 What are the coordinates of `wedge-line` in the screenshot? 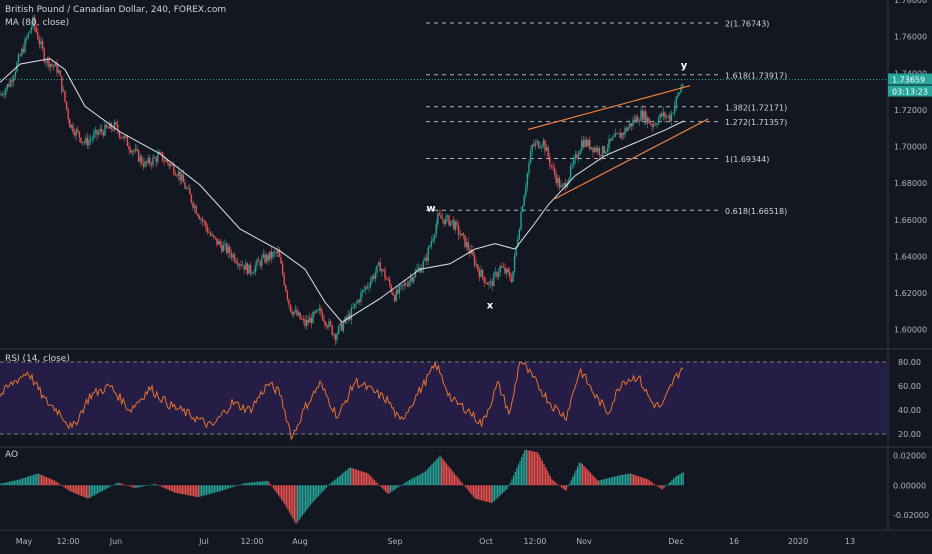 It's located at (631, 159).